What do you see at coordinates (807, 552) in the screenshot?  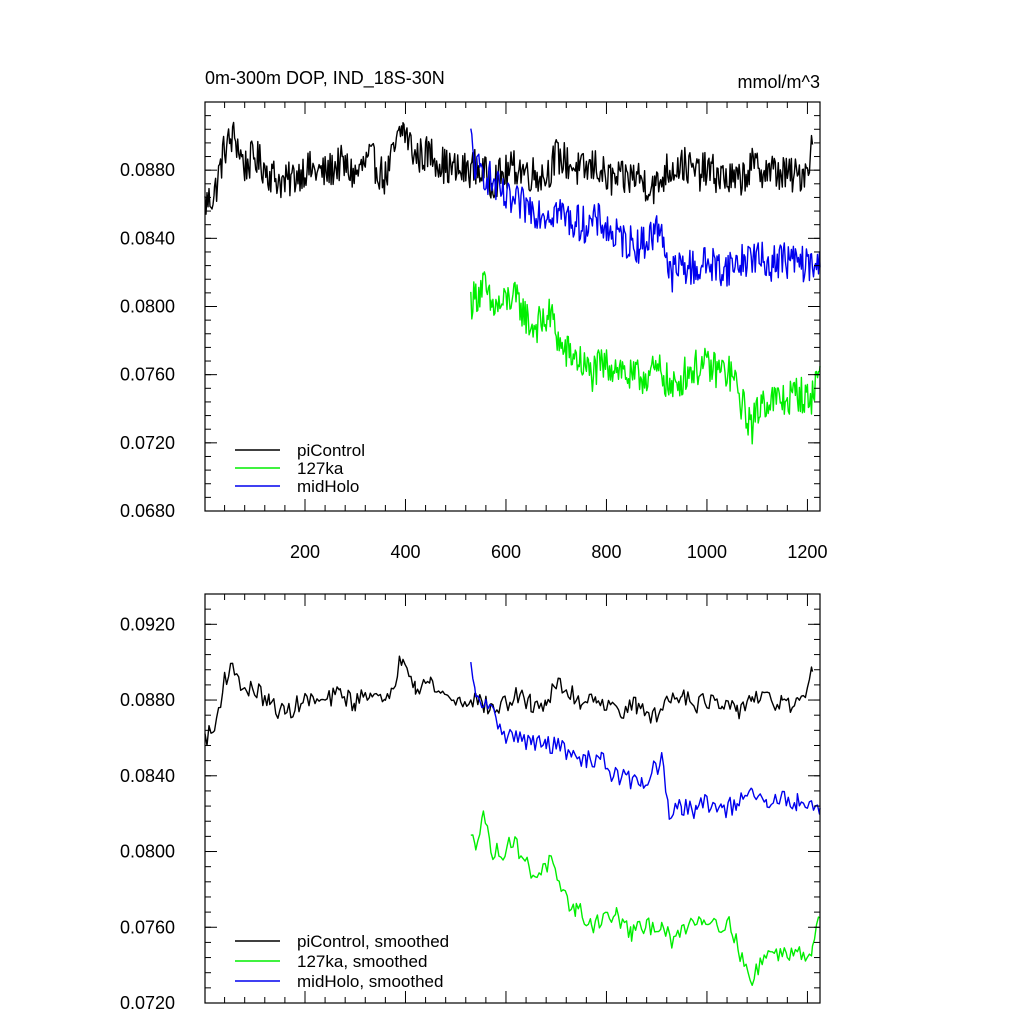 I see `x-tick-label: 1200` at bounding box center [807, 552].